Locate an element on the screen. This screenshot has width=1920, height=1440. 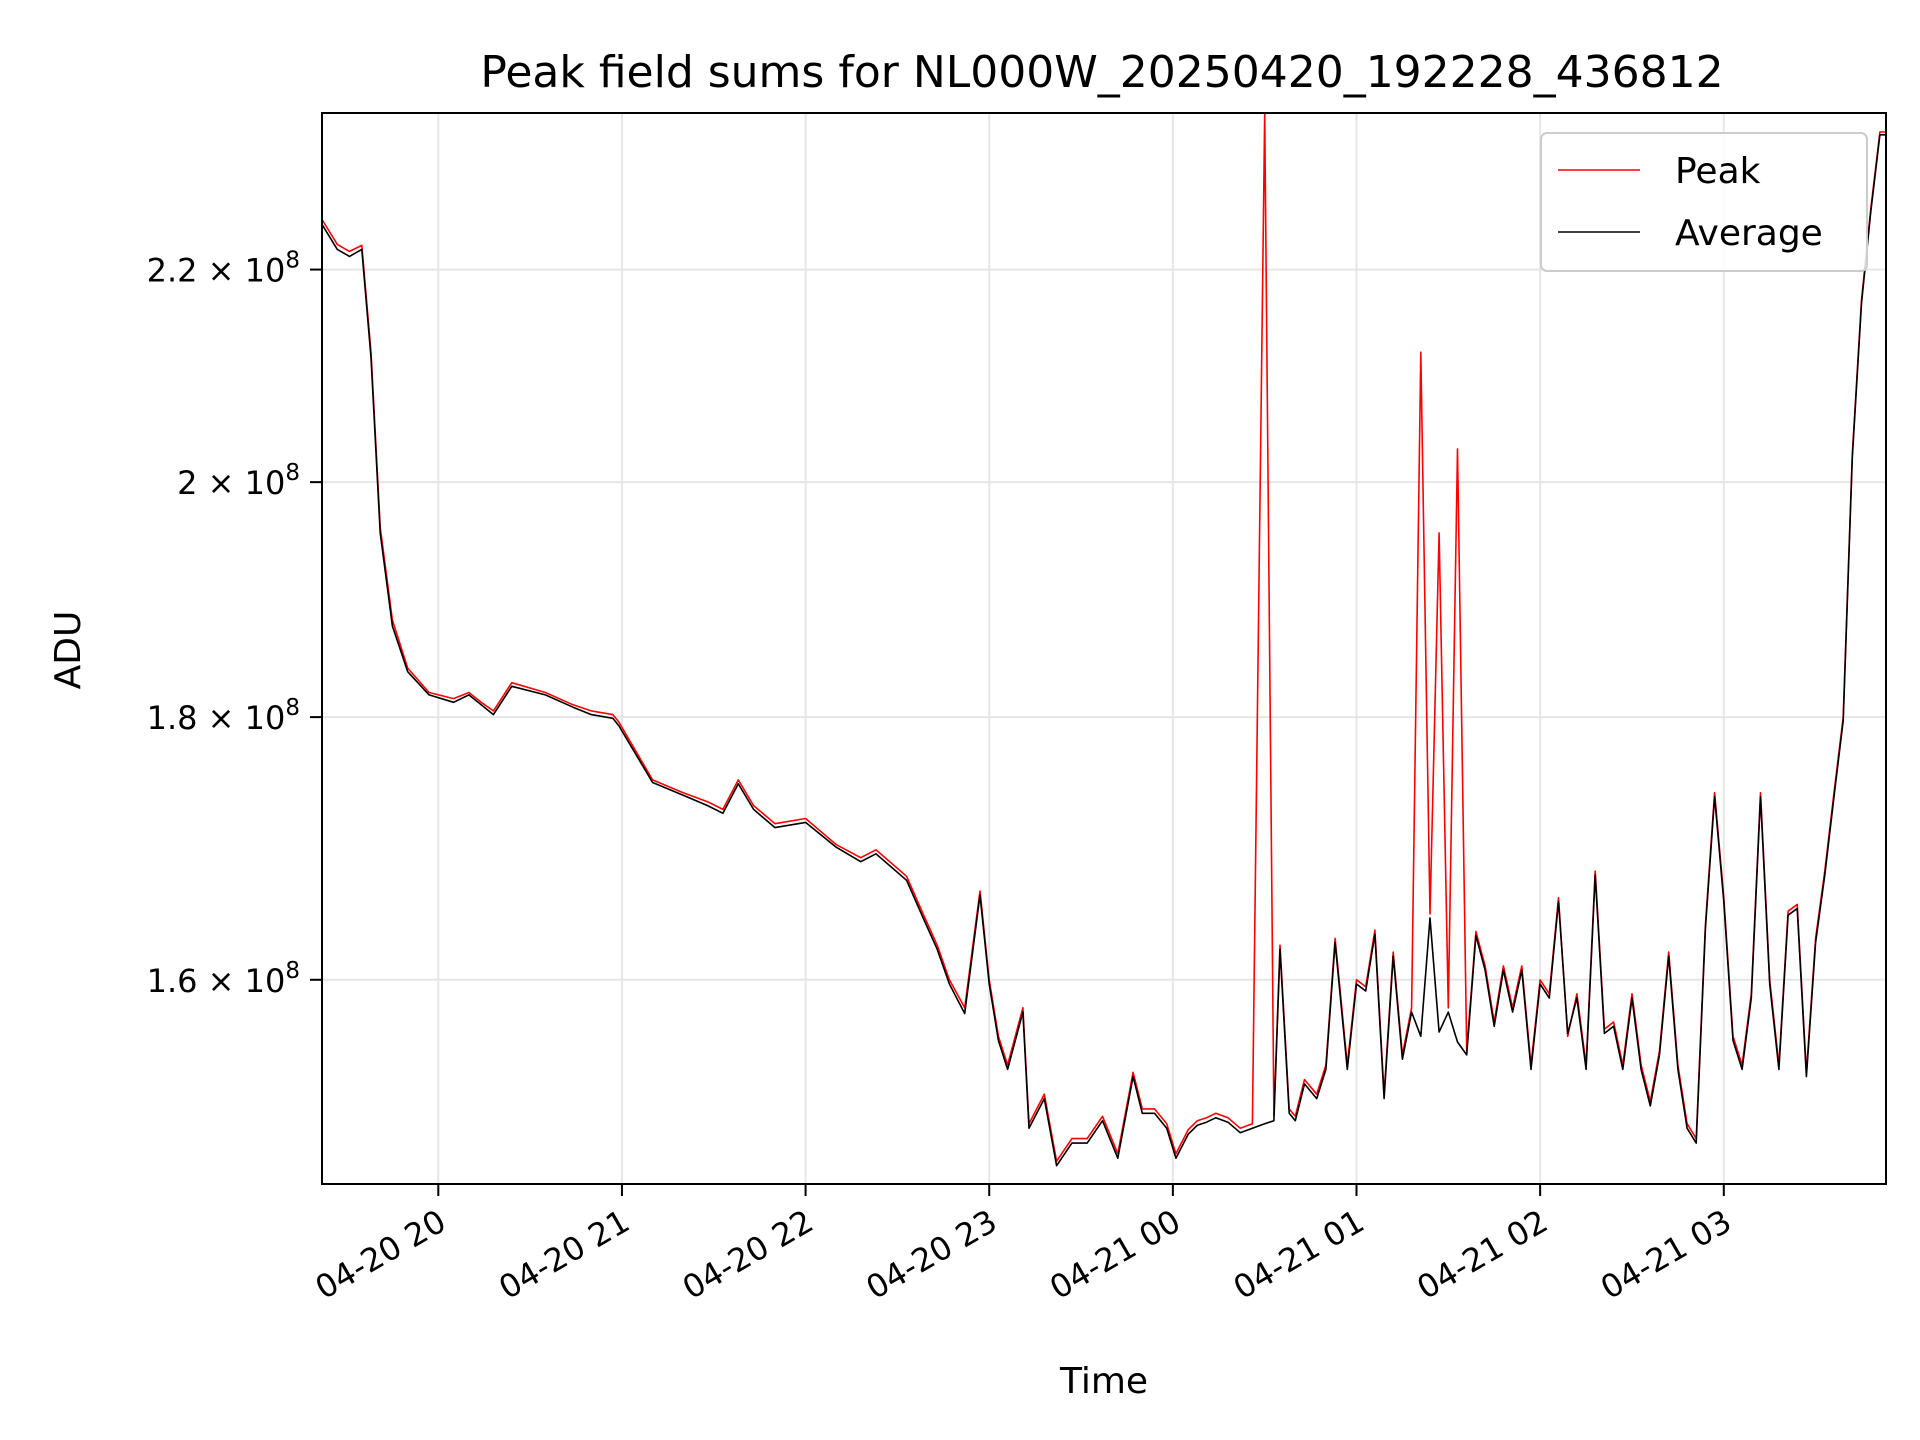
y-tick-label: 1.8 × 108 is located at coordinates (223, 716).